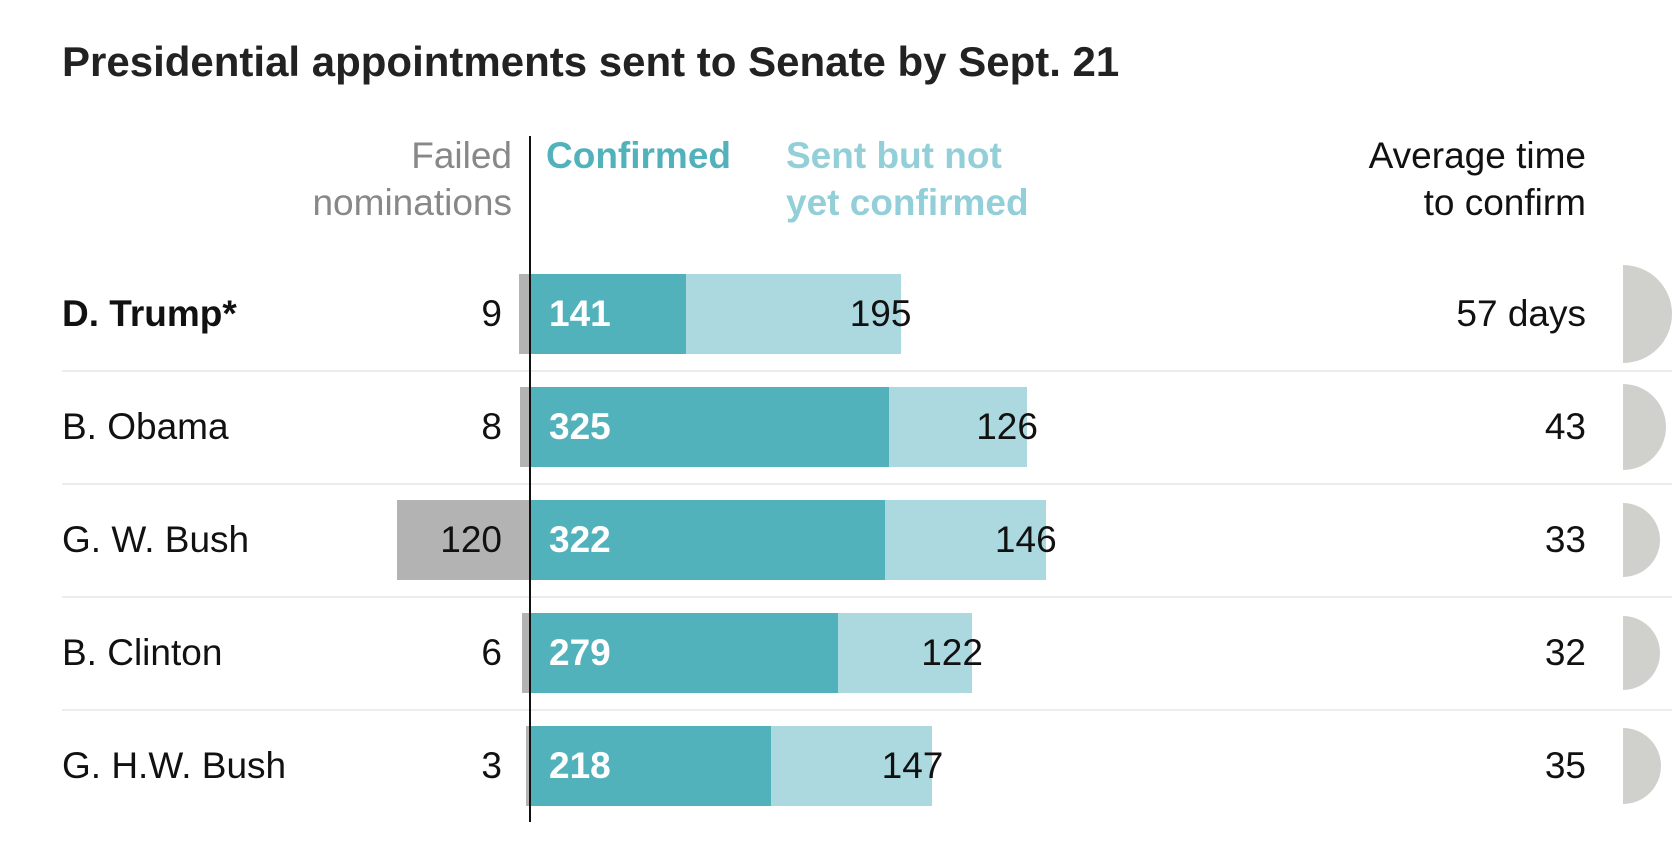 This screenshot has height=854, width=1672. I want to click on failed-value-label: 6, so click(491, 652).